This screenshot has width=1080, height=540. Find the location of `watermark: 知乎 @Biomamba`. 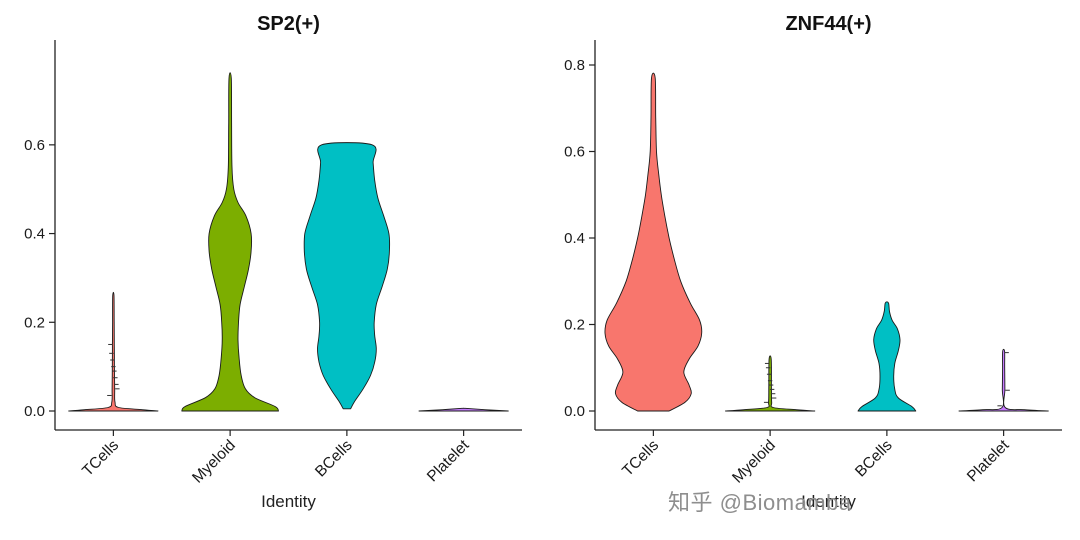

watermark: 知乎 @Biomamba is located at coordinates (760, 502).